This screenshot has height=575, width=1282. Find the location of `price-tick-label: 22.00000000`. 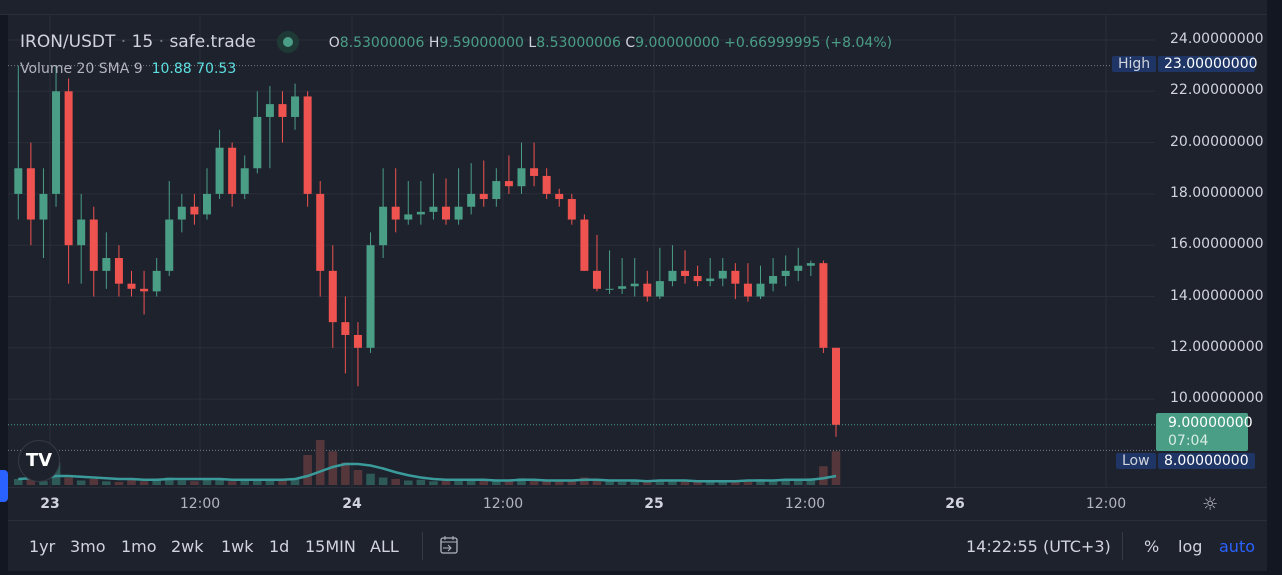

price-tick-label: 22.00000000 is located at coordinates (1217, 90).